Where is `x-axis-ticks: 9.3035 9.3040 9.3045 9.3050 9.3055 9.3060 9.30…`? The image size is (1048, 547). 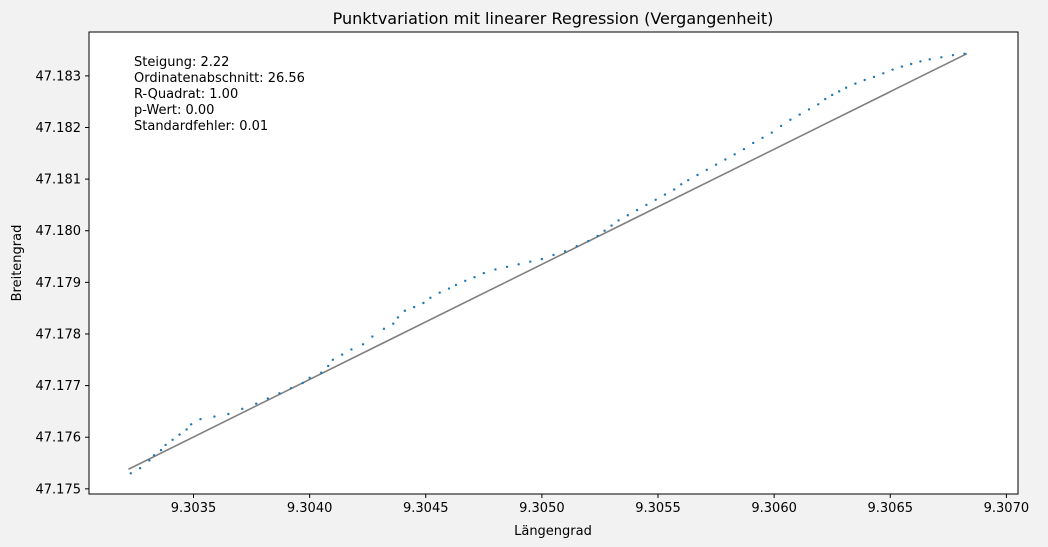
x-axis-ticks: 9.3035 9.3040 9.3045 9.3050 9.3055 9.3060 9.30… is located at coordinates (600, 505).